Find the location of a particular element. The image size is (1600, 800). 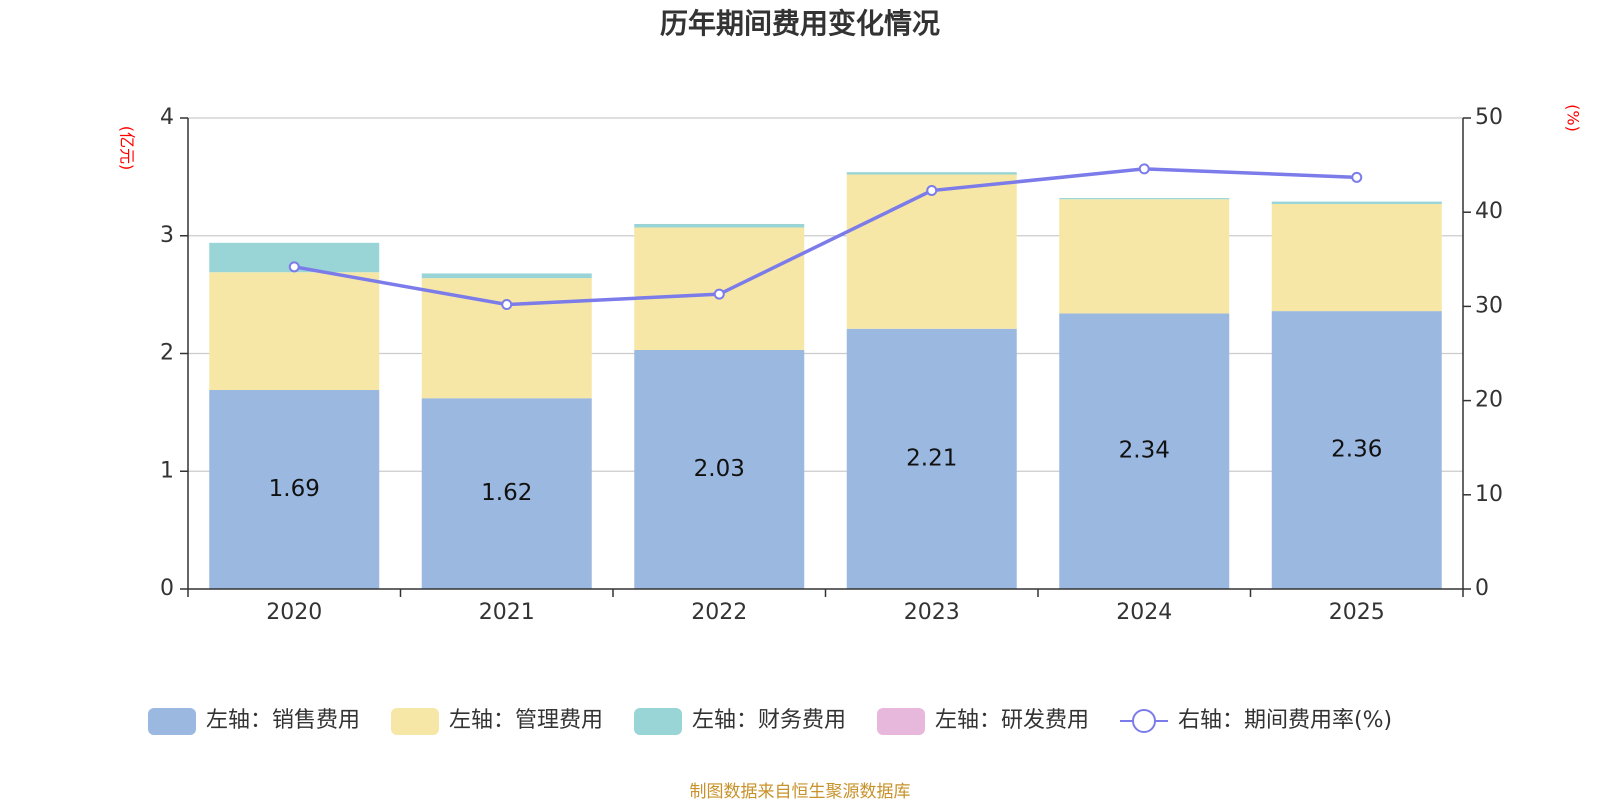

legend-label: 右轴：期间费用率(%) is located at coordinates (1285, 720).